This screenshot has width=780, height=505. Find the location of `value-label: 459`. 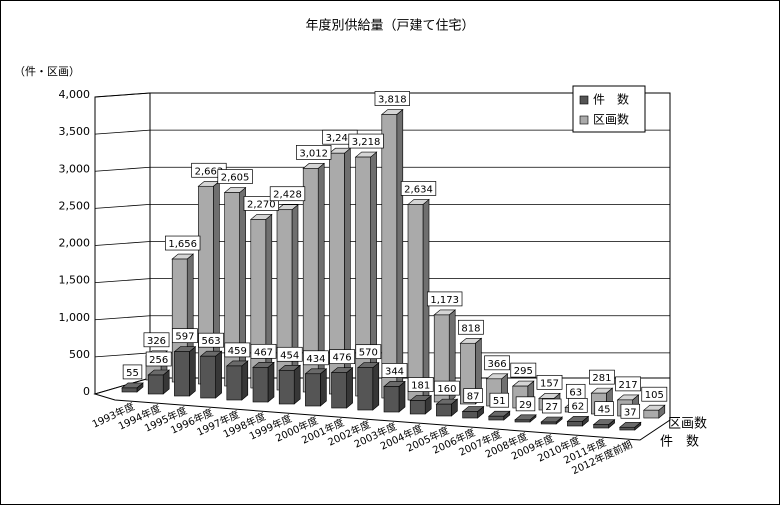

value-label: 459 is located at coordinates (237, 350).